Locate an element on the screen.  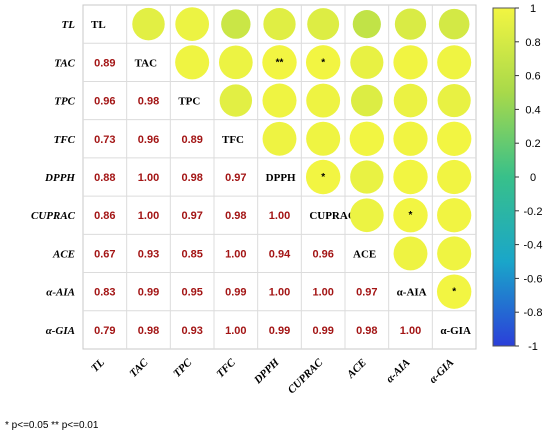
corr-value-cuprac-tac: 1.00 is located at coordinates (148, 216).